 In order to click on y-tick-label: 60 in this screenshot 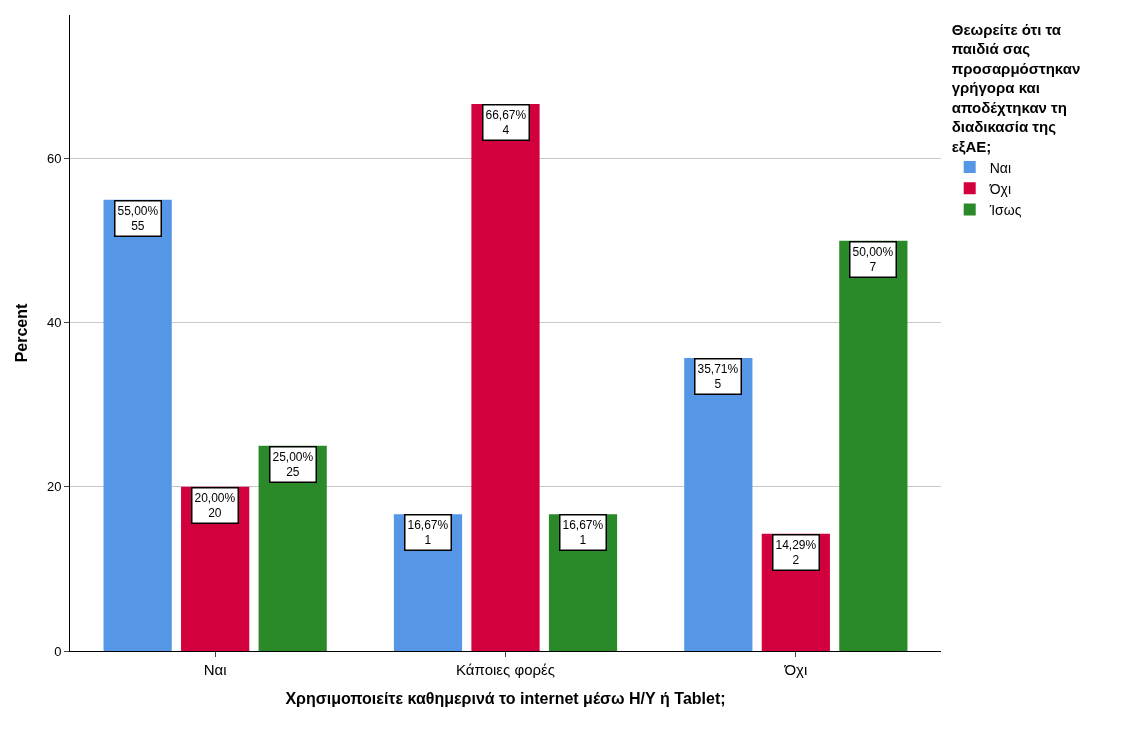, I will do `click(54, 159)`.